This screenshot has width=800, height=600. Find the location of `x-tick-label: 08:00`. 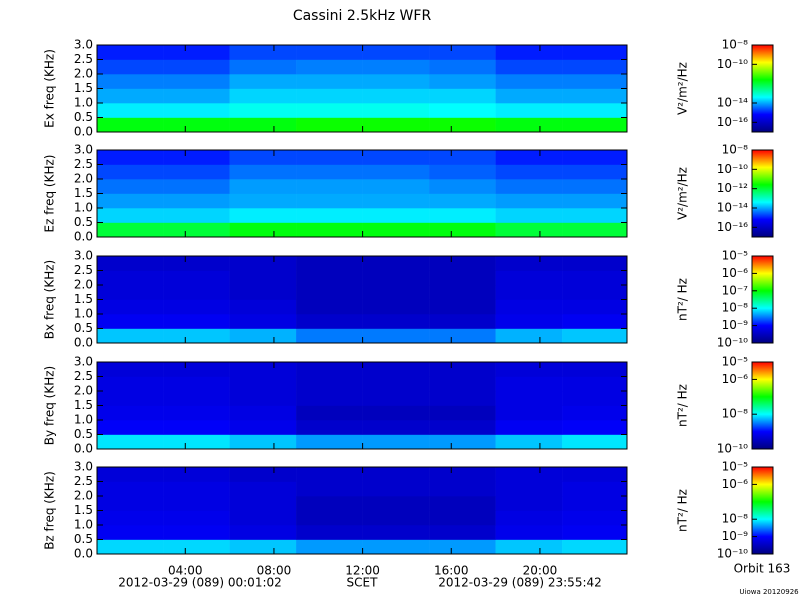

x-tick-label: 08:00 is located at coordinates (274, 571).